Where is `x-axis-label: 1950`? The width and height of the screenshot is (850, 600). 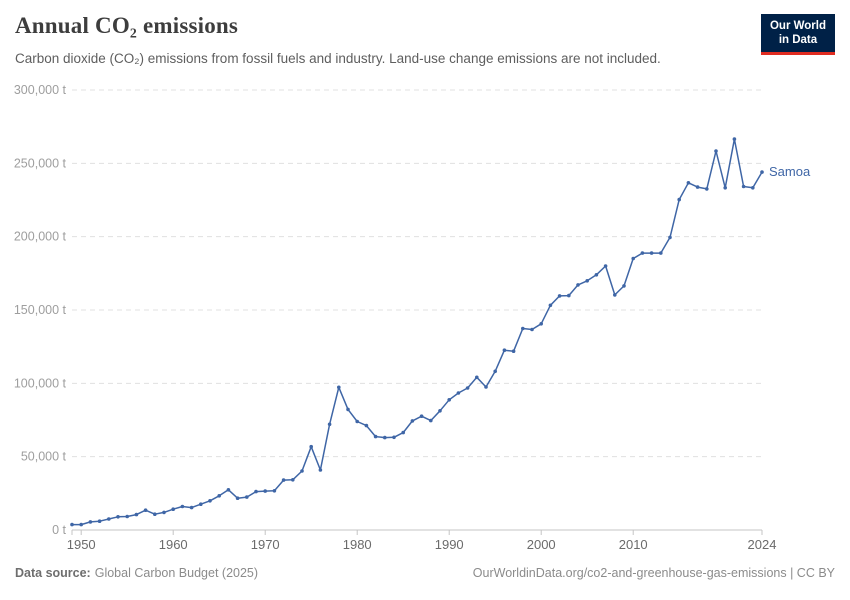 x-axis-label: 1950 is located at coordinates (81, 544).